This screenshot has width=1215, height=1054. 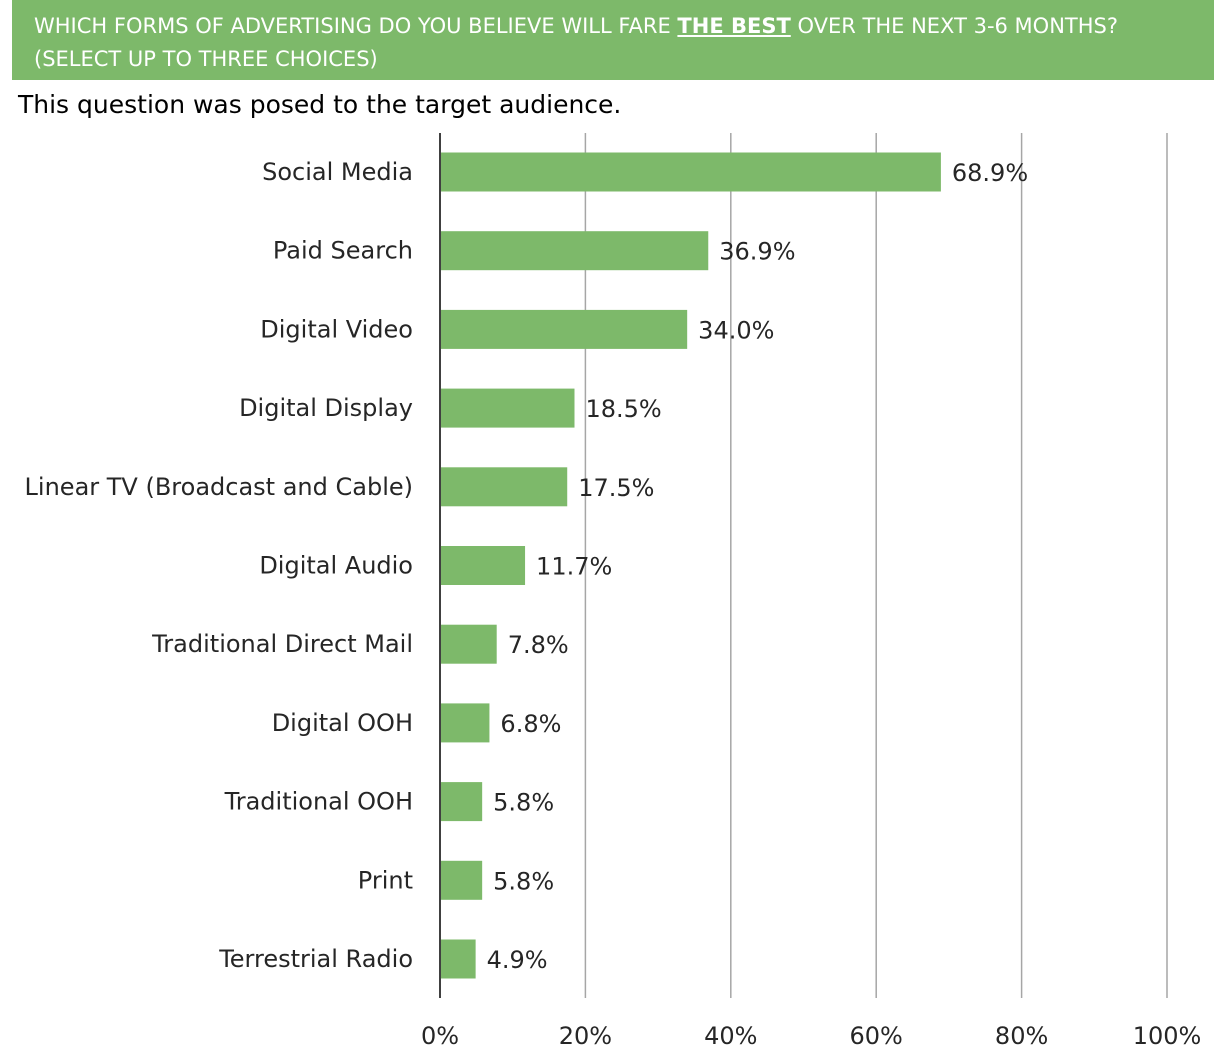 What do you see at coordinates (574, 567) in the screenshot?
I see `value-label: 11.7%` at bounding box center [574, 567].